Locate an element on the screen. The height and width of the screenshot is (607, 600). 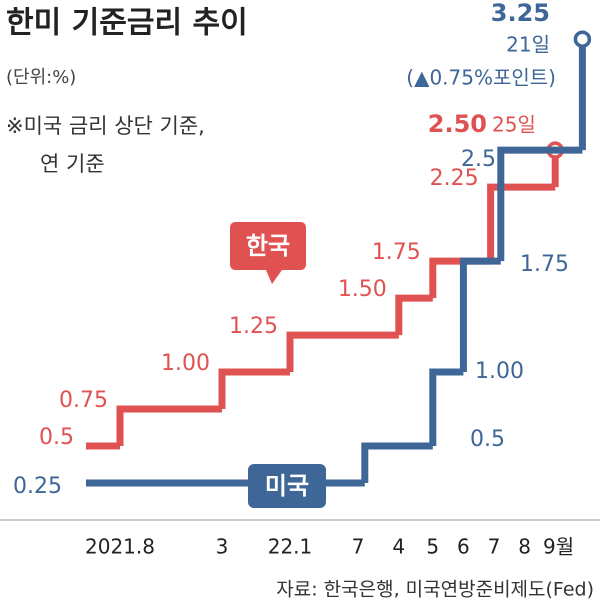
value-label: 1.50 is located at coordinates (362, 289).